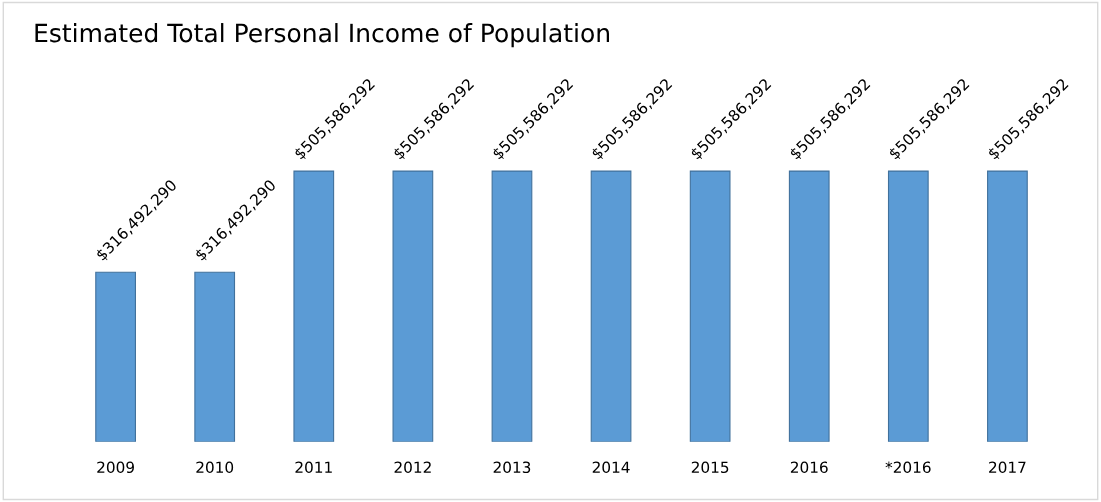 Image resolution: width=1101 pixels, height=502 pixels. Describe the element at coordinates (322, 35) in the screenshot. I see `chart-title: Estimated Total Personal Income of Population` at that location.